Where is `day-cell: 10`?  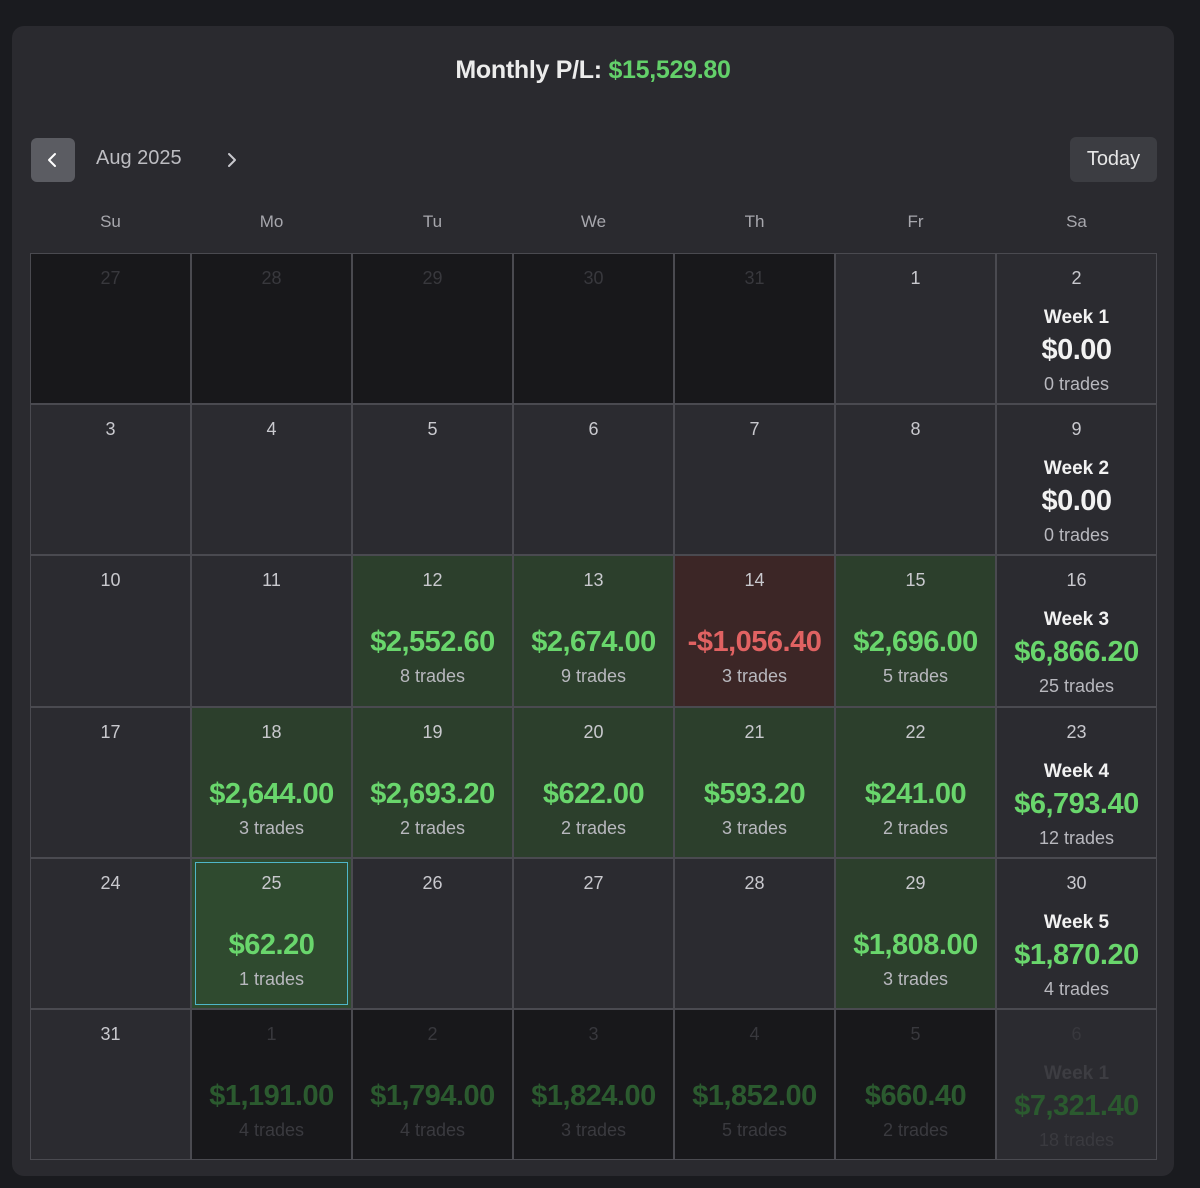
day-cell: 10 is located at coordinates (110, 631).